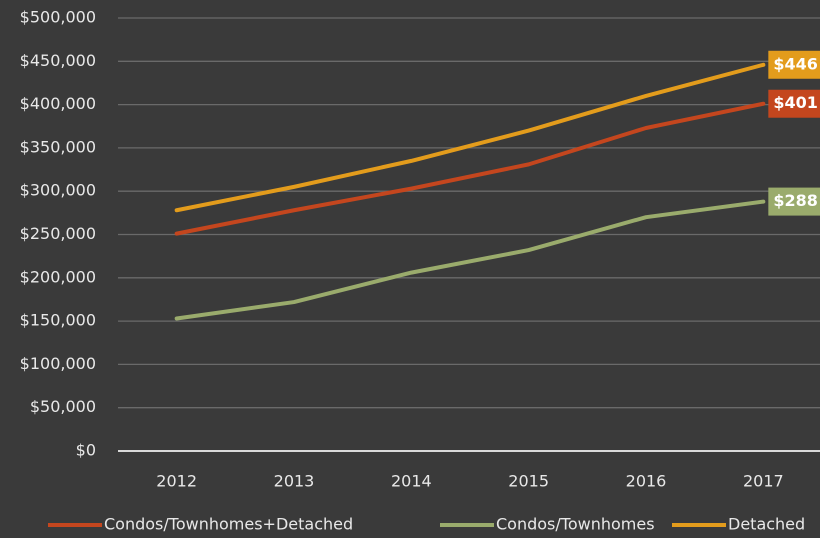  Describe the element at coordinates (646, 481) in the screenshot. I see `x-tick-label: 2016` at that location.